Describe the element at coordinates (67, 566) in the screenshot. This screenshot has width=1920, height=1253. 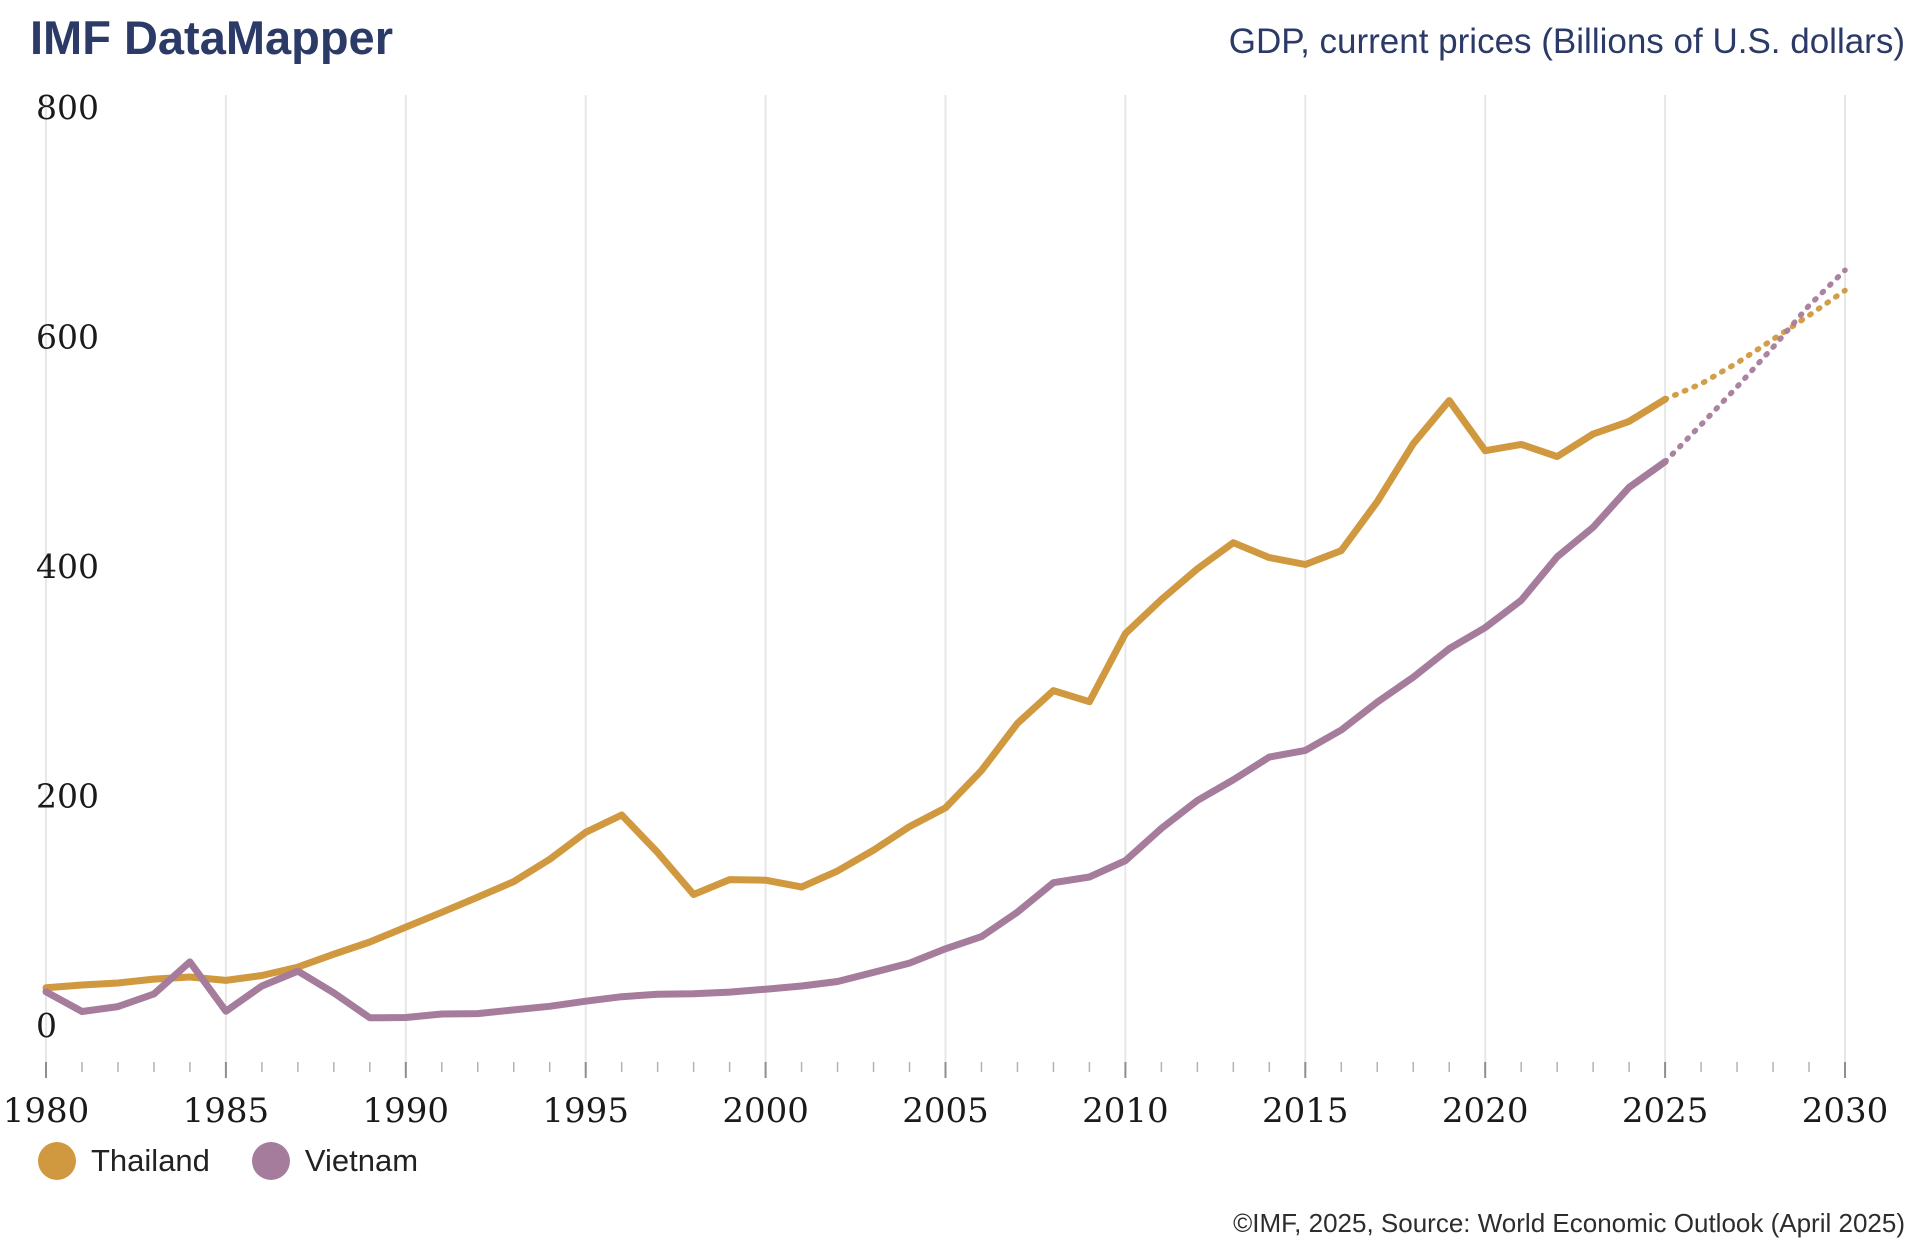
I see `y-axis-label: 400` at that location.